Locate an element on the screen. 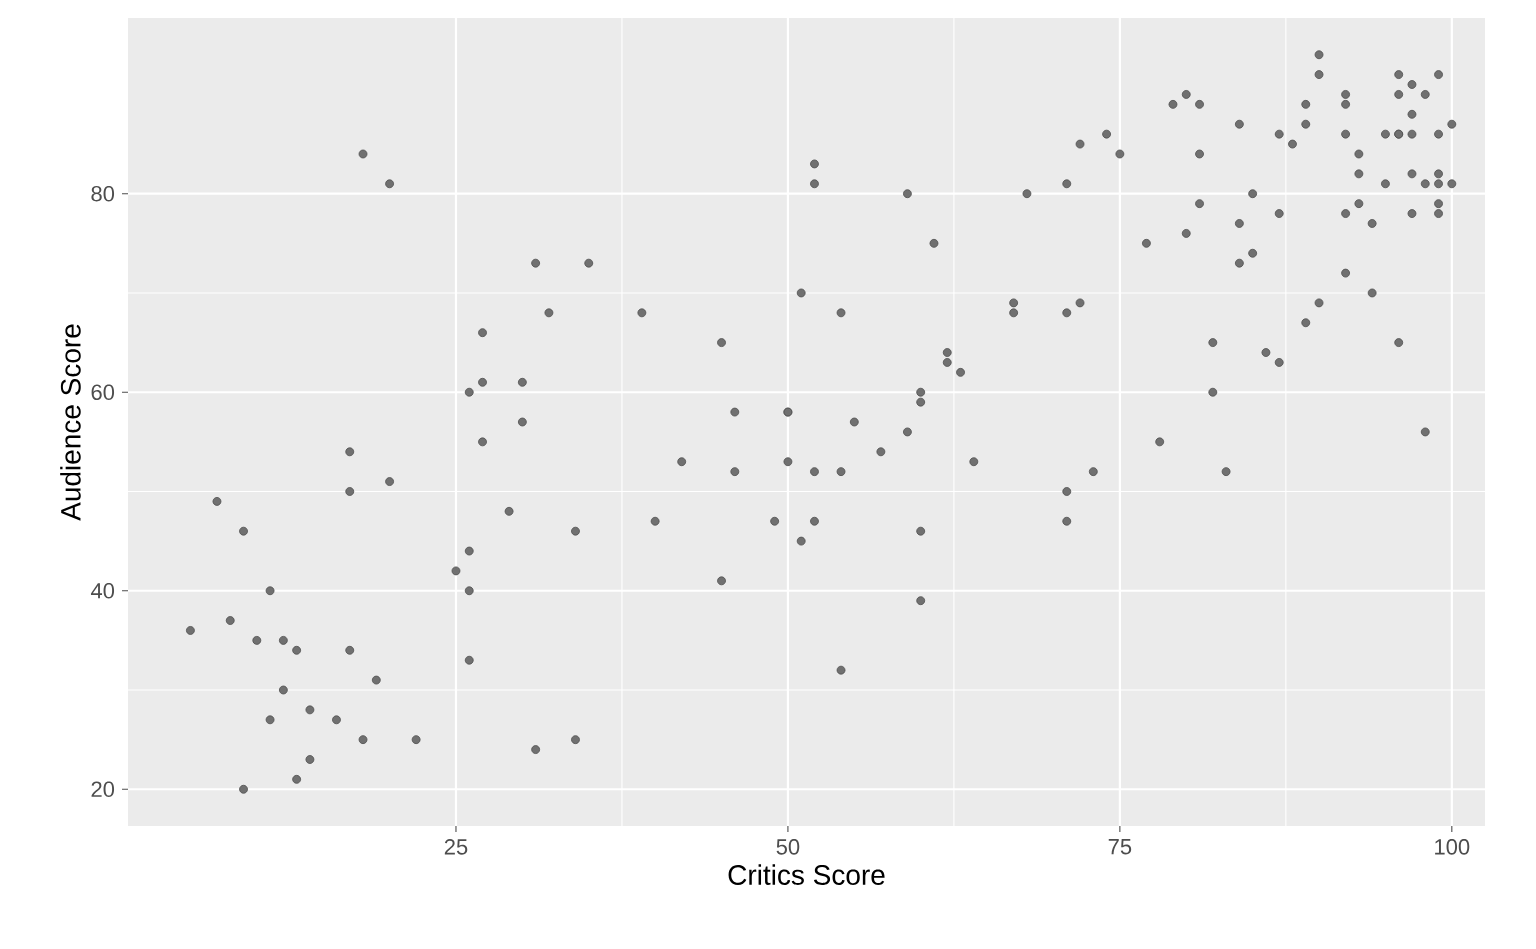  x-tick-label: 25 is located at coordinates (456, 847).